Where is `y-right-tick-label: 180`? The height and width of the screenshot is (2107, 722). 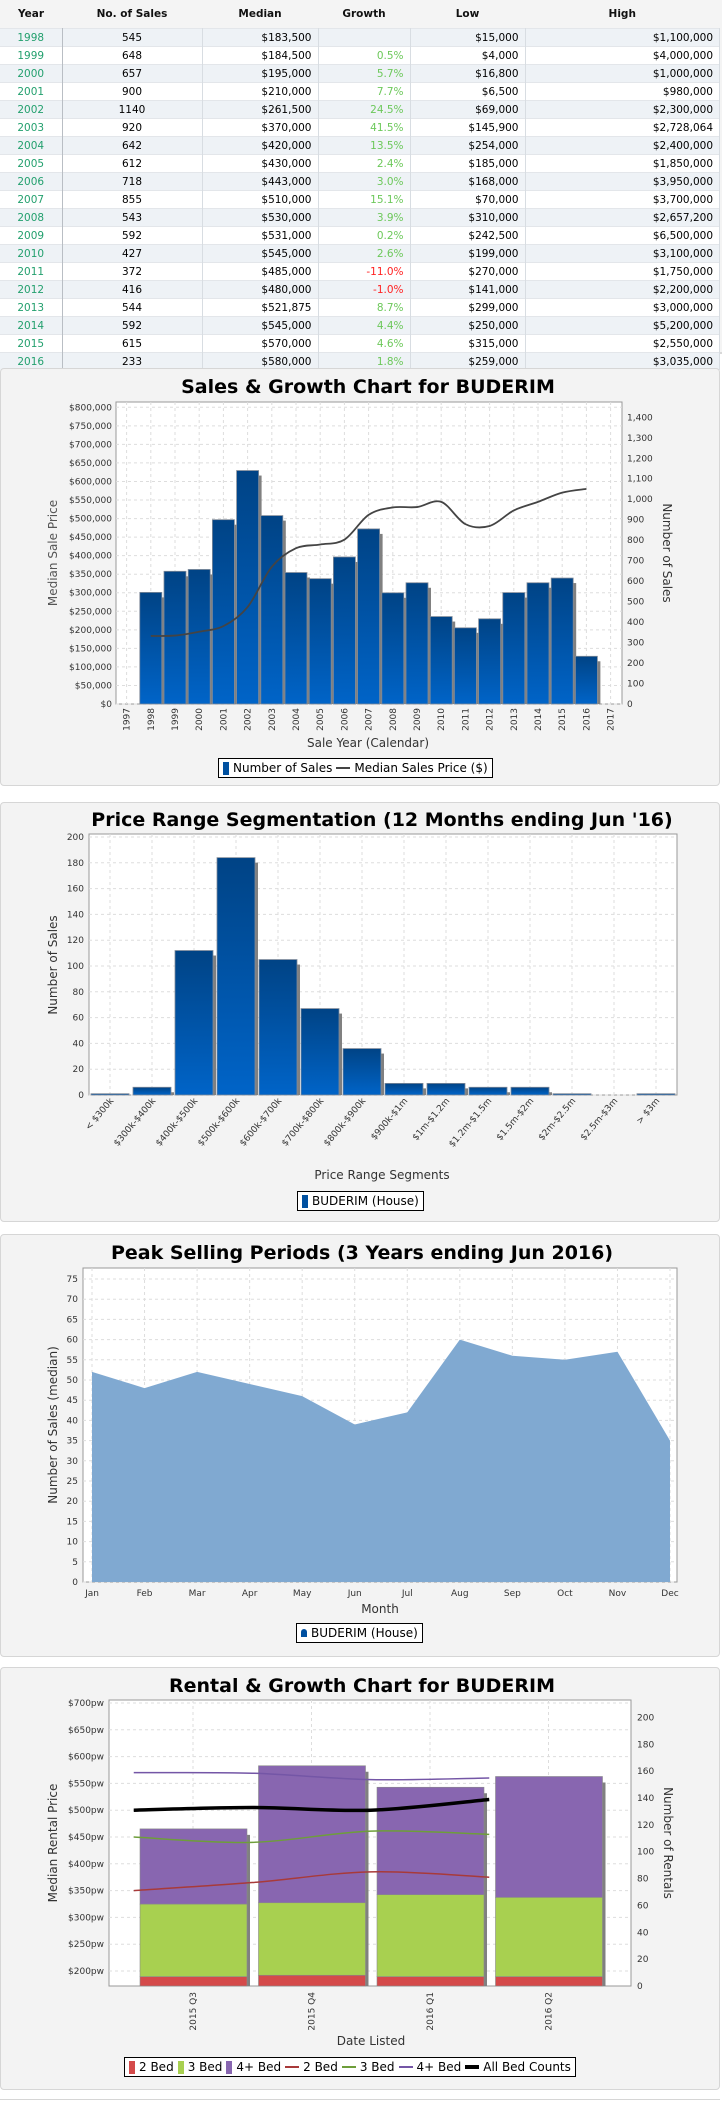
y-right-tick-label: 180 is located at coordinates (645, 1745).